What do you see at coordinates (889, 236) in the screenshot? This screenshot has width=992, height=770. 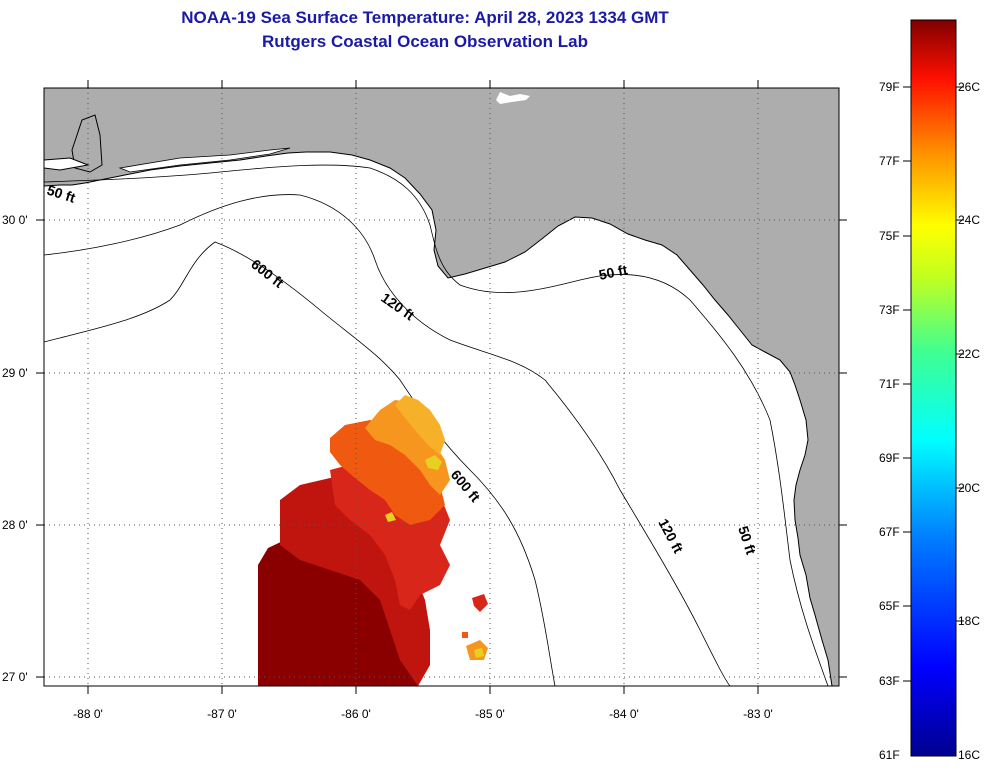 I see `colorbar-f-label: 75F` at bounding box center [889, 236].